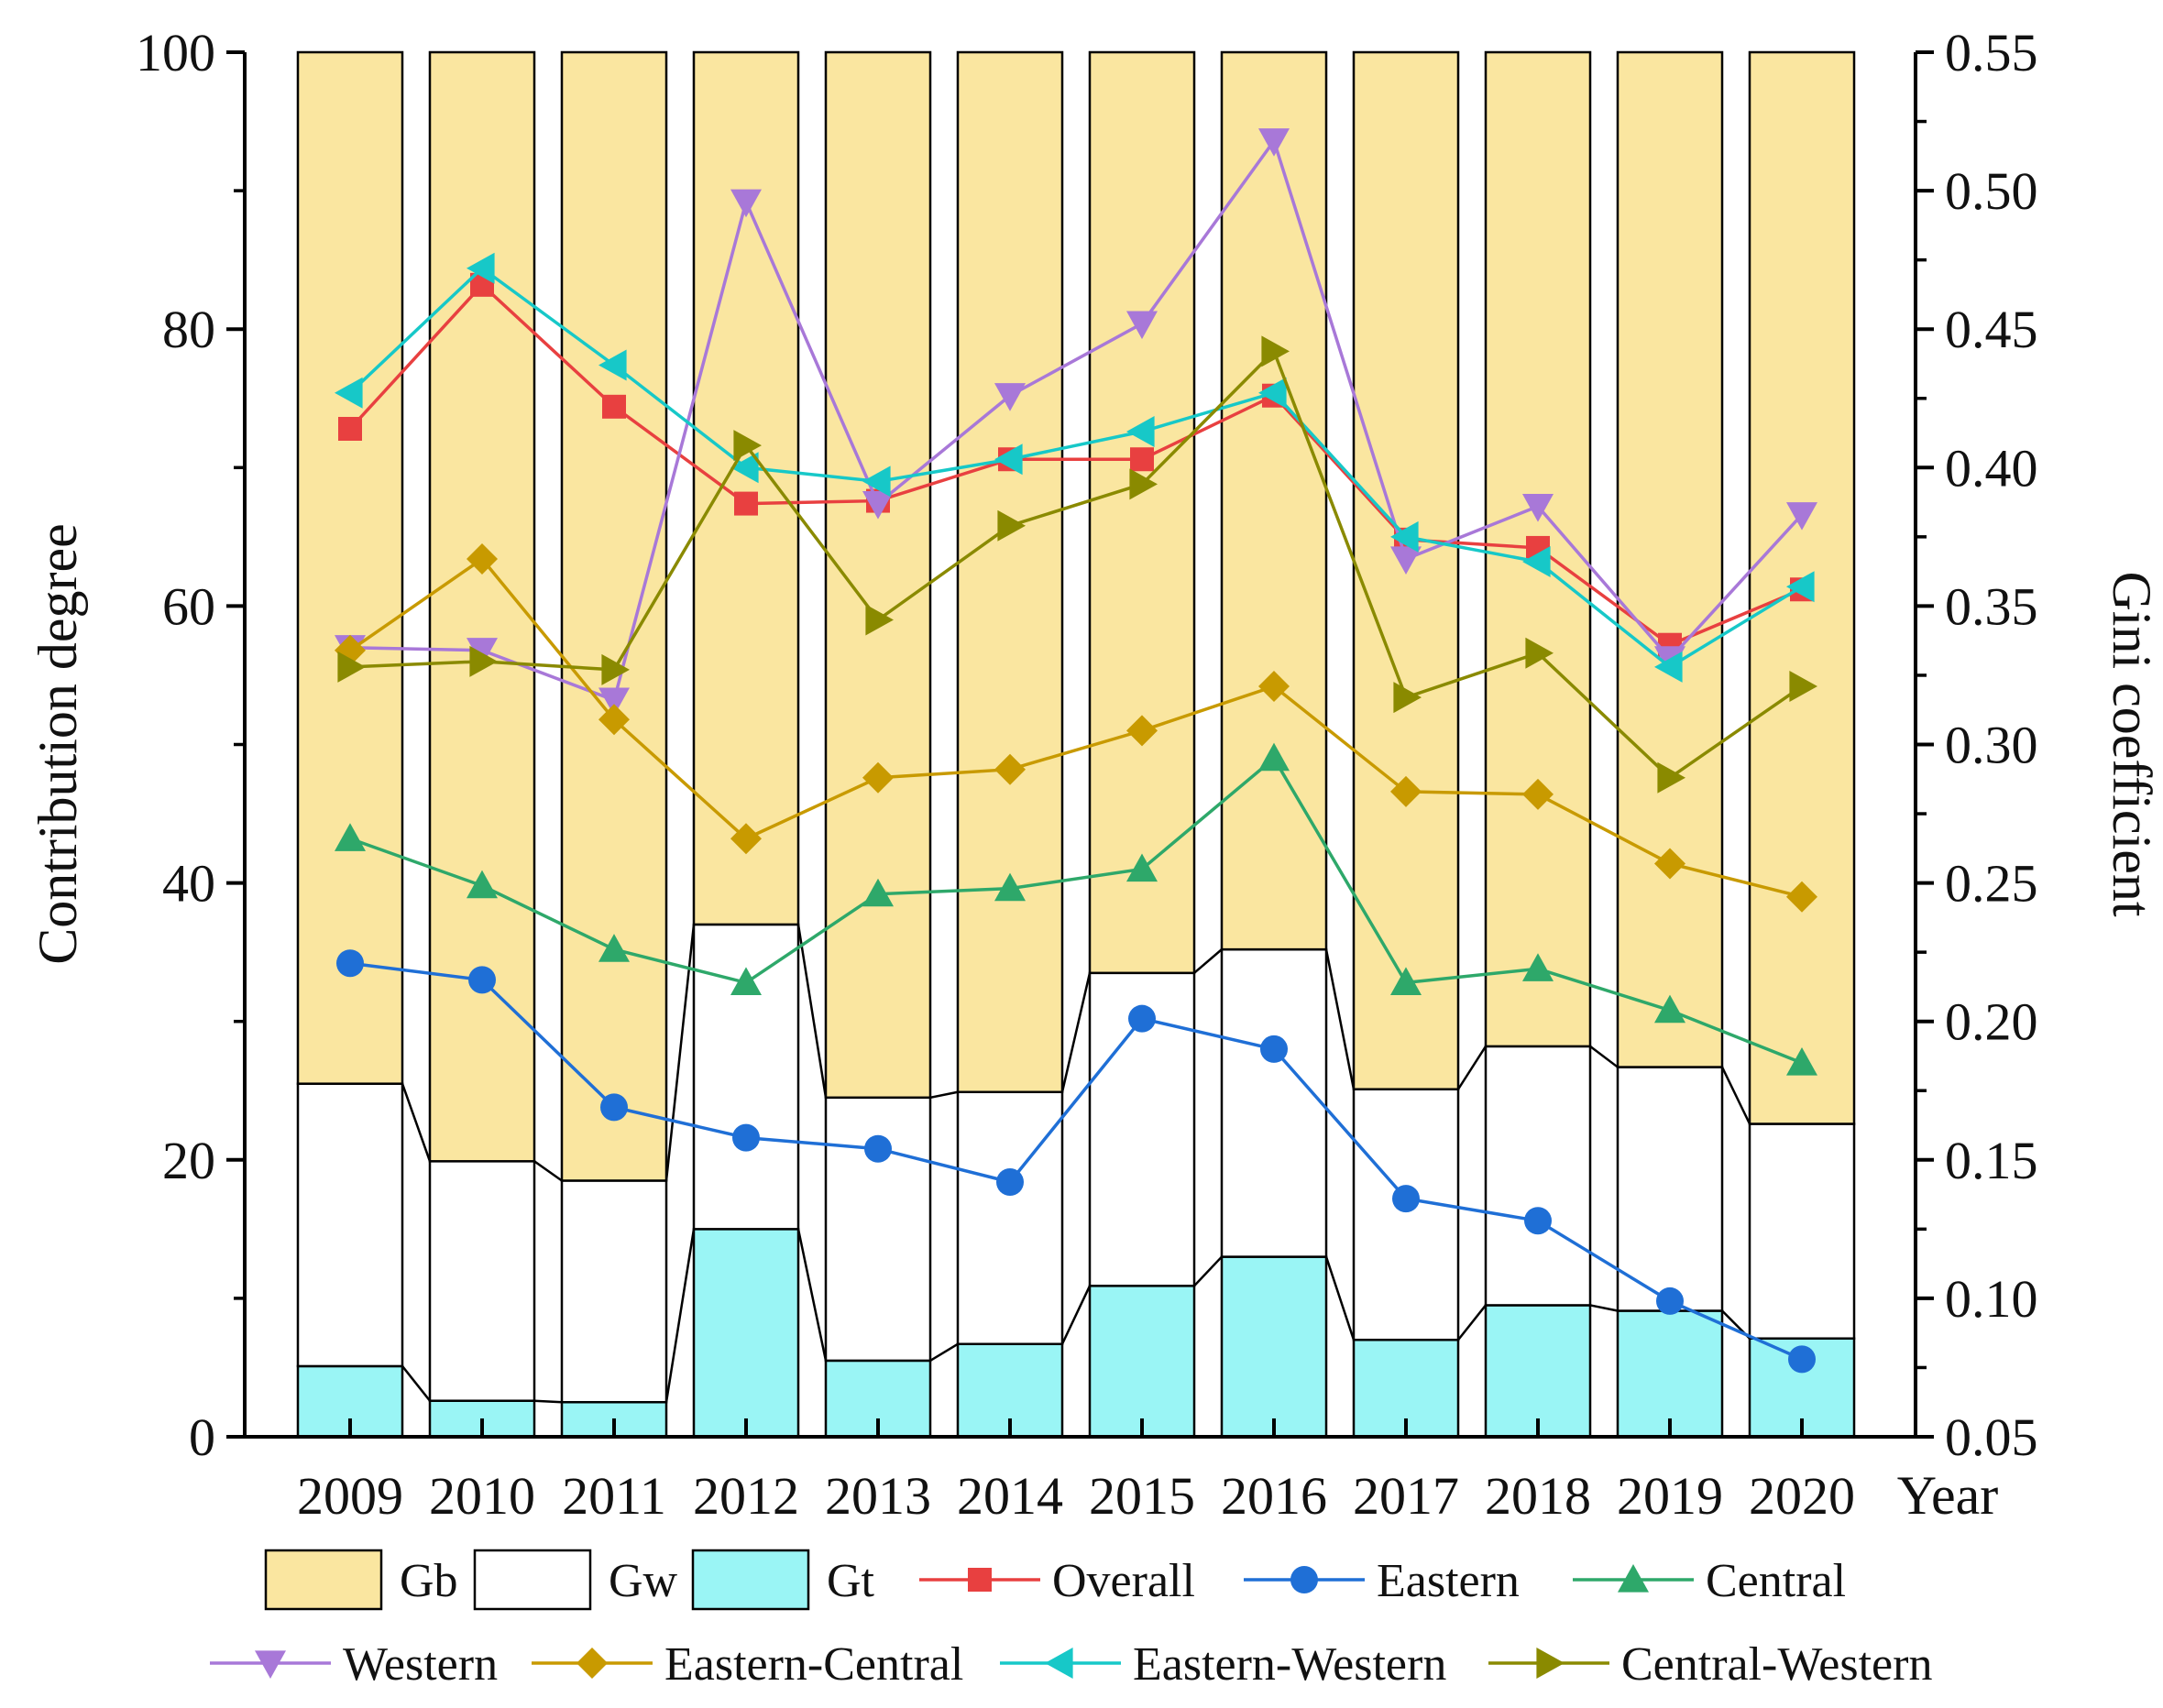 The width and height of the screenshot is (2163, 1708). What do you see at coordinates (1537, 562) in the screenshot?
I see `point-eastern-western-2018` at bounding box center [1537, 562].